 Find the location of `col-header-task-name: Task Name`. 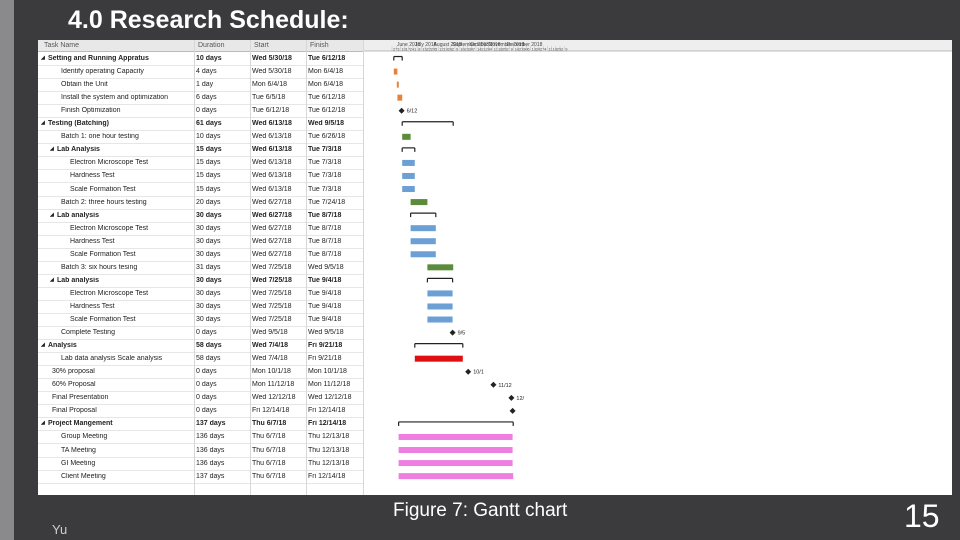

col-header-task-name: Task Name is located at coordinates (62, 45).